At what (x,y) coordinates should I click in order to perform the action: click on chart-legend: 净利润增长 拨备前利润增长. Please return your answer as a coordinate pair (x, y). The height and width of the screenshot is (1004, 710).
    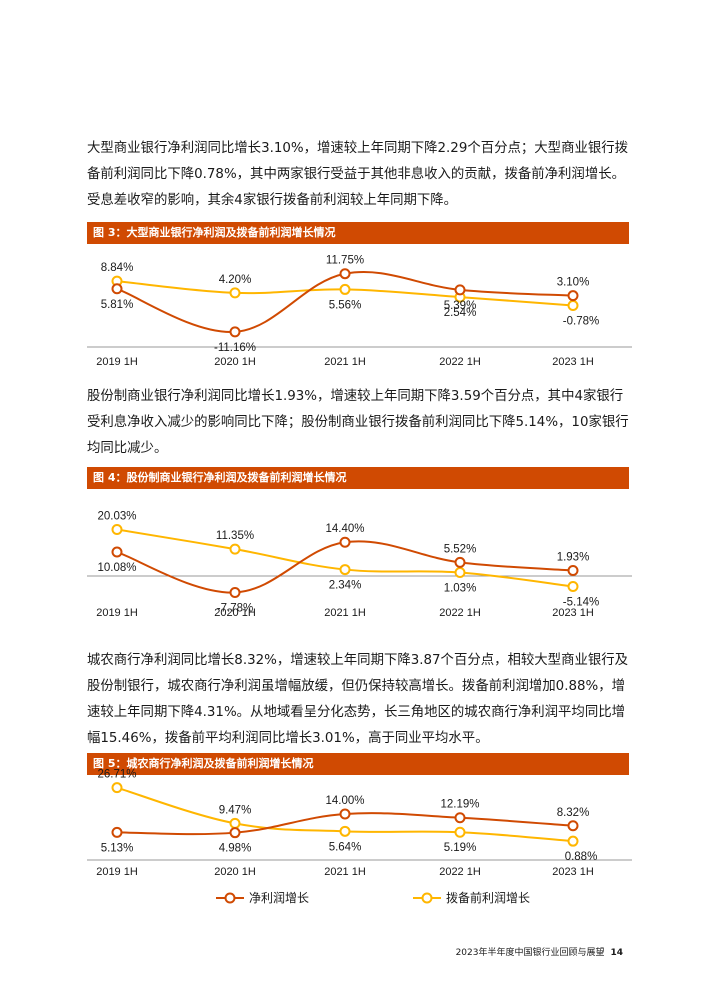
    Looking at the image, I should click on (359, 898).